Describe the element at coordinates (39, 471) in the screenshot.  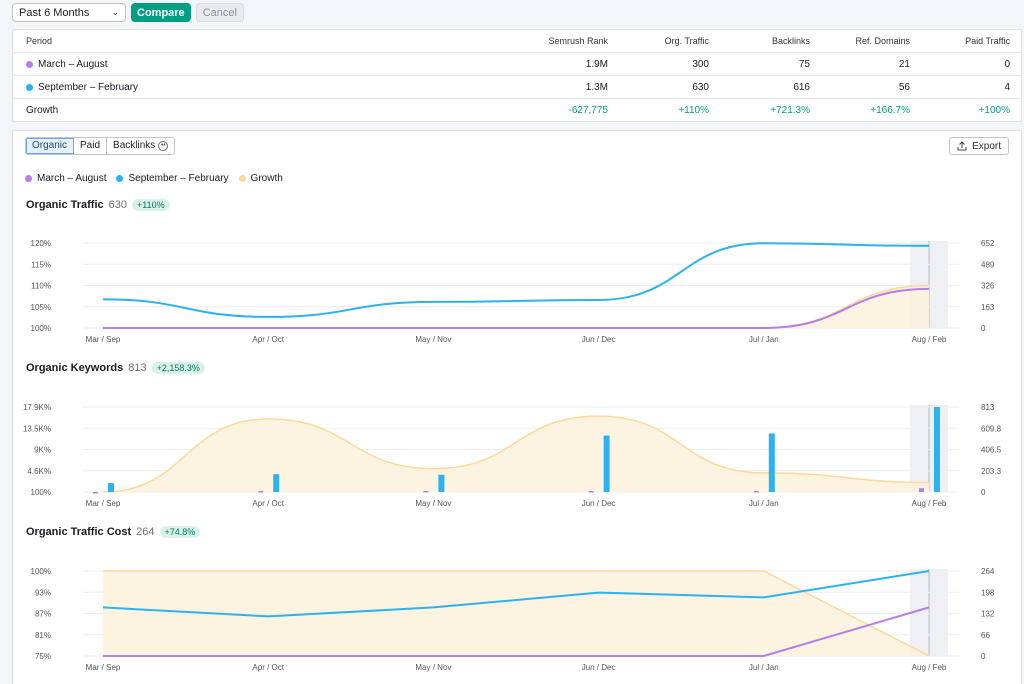
I see `left-tick-label: 4.6K%` at that location.